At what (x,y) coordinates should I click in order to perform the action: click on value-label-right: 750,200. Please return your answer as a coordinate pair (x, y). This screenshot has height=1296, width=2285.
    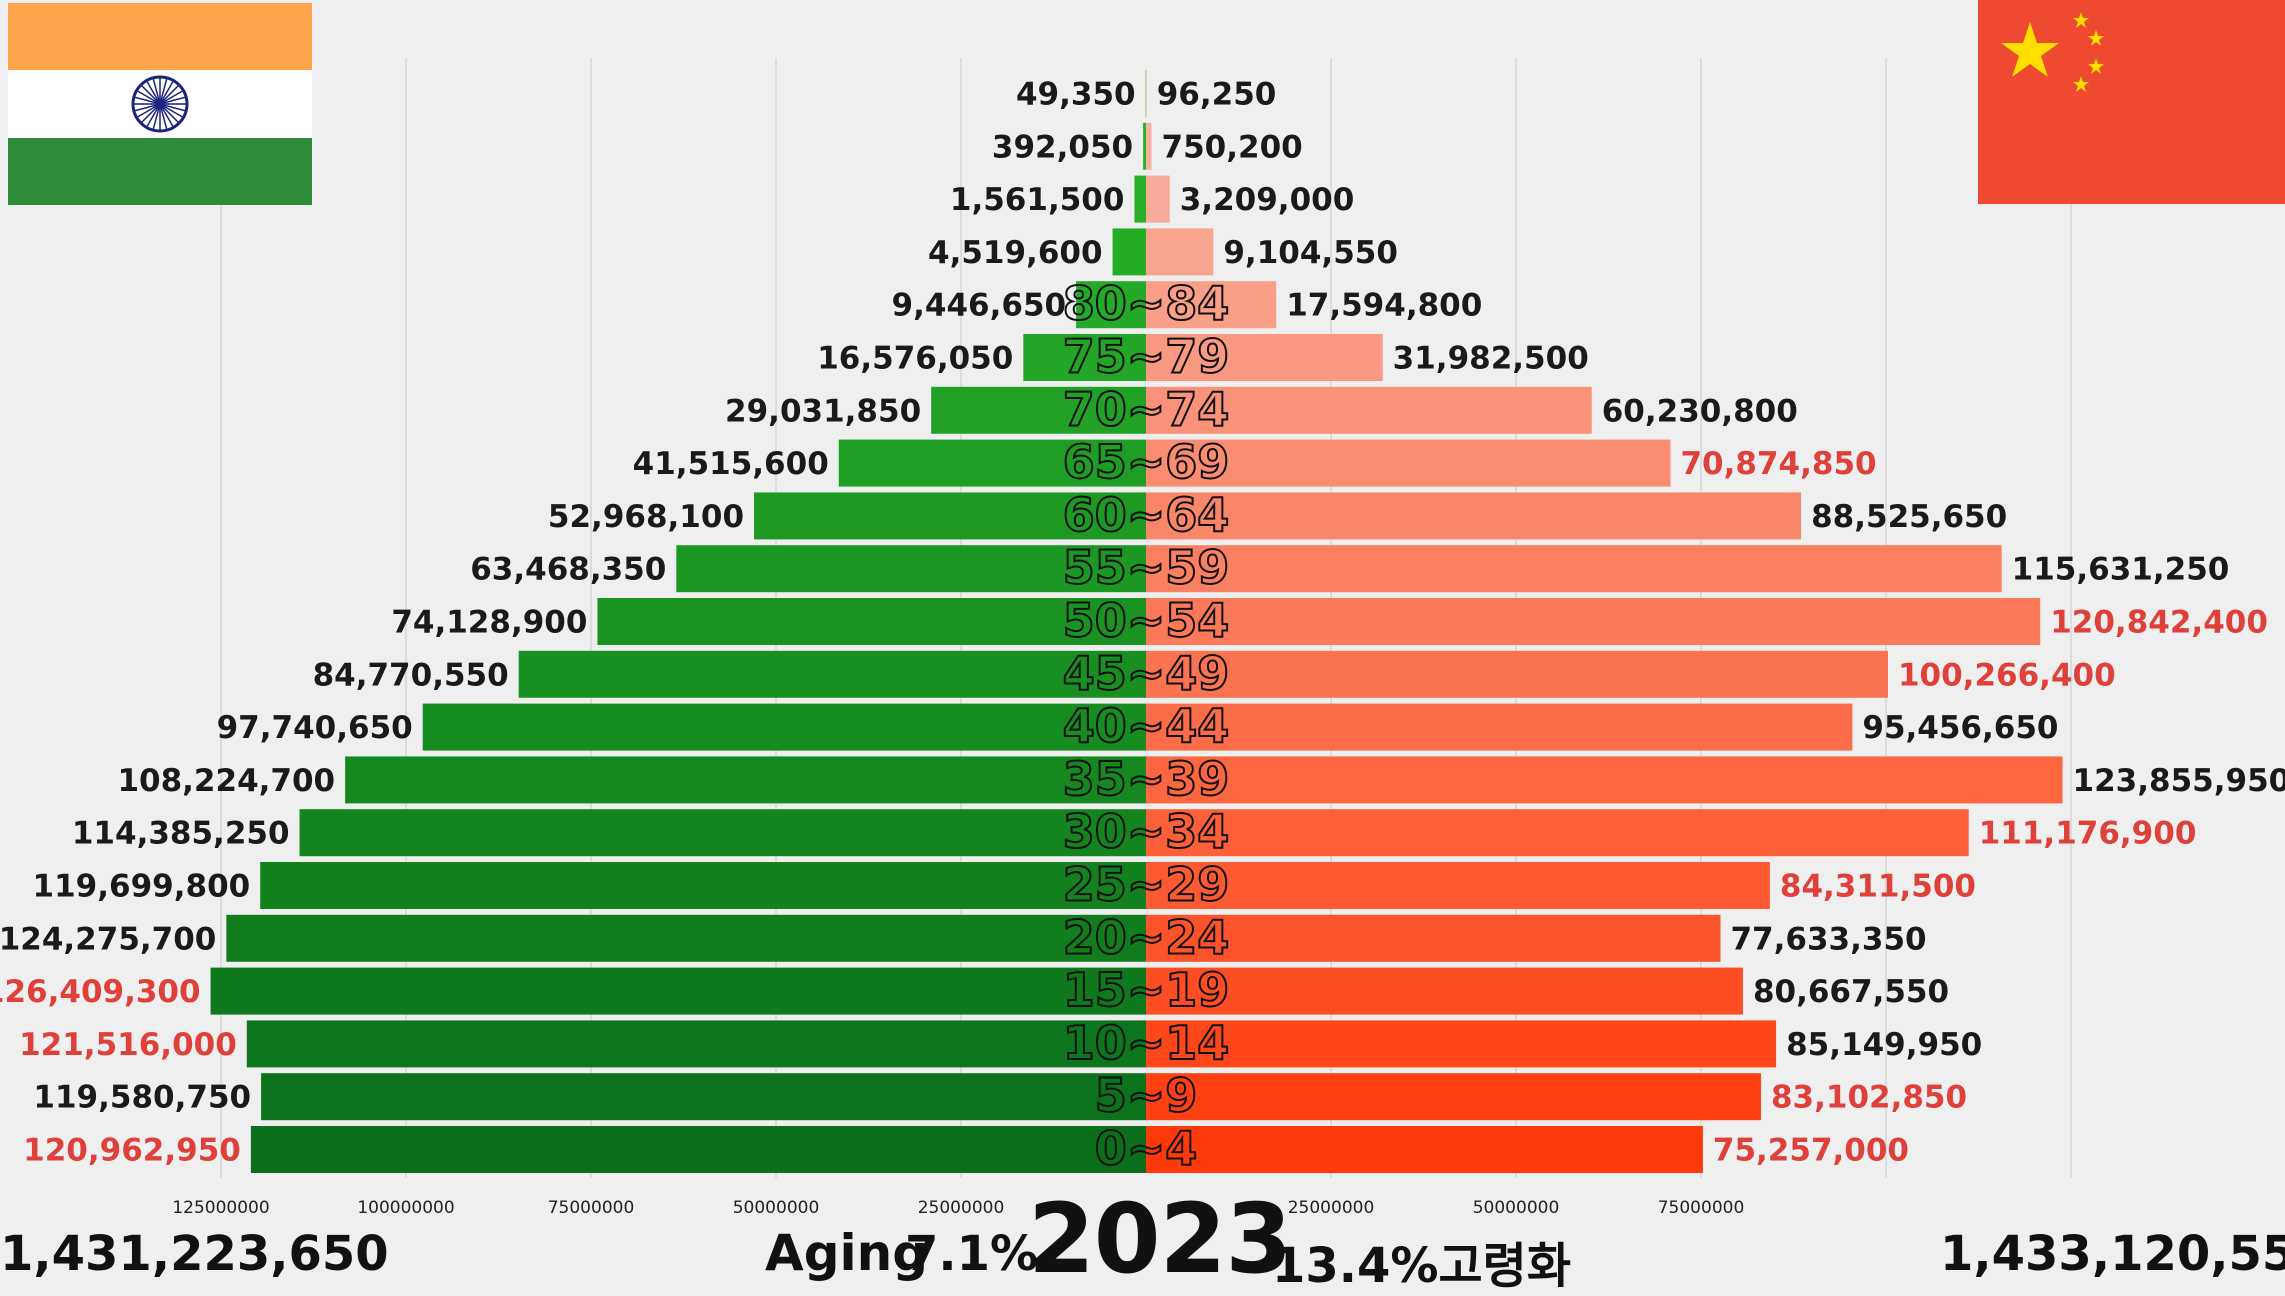
    Looking at the image, I should click on (1232, 147).